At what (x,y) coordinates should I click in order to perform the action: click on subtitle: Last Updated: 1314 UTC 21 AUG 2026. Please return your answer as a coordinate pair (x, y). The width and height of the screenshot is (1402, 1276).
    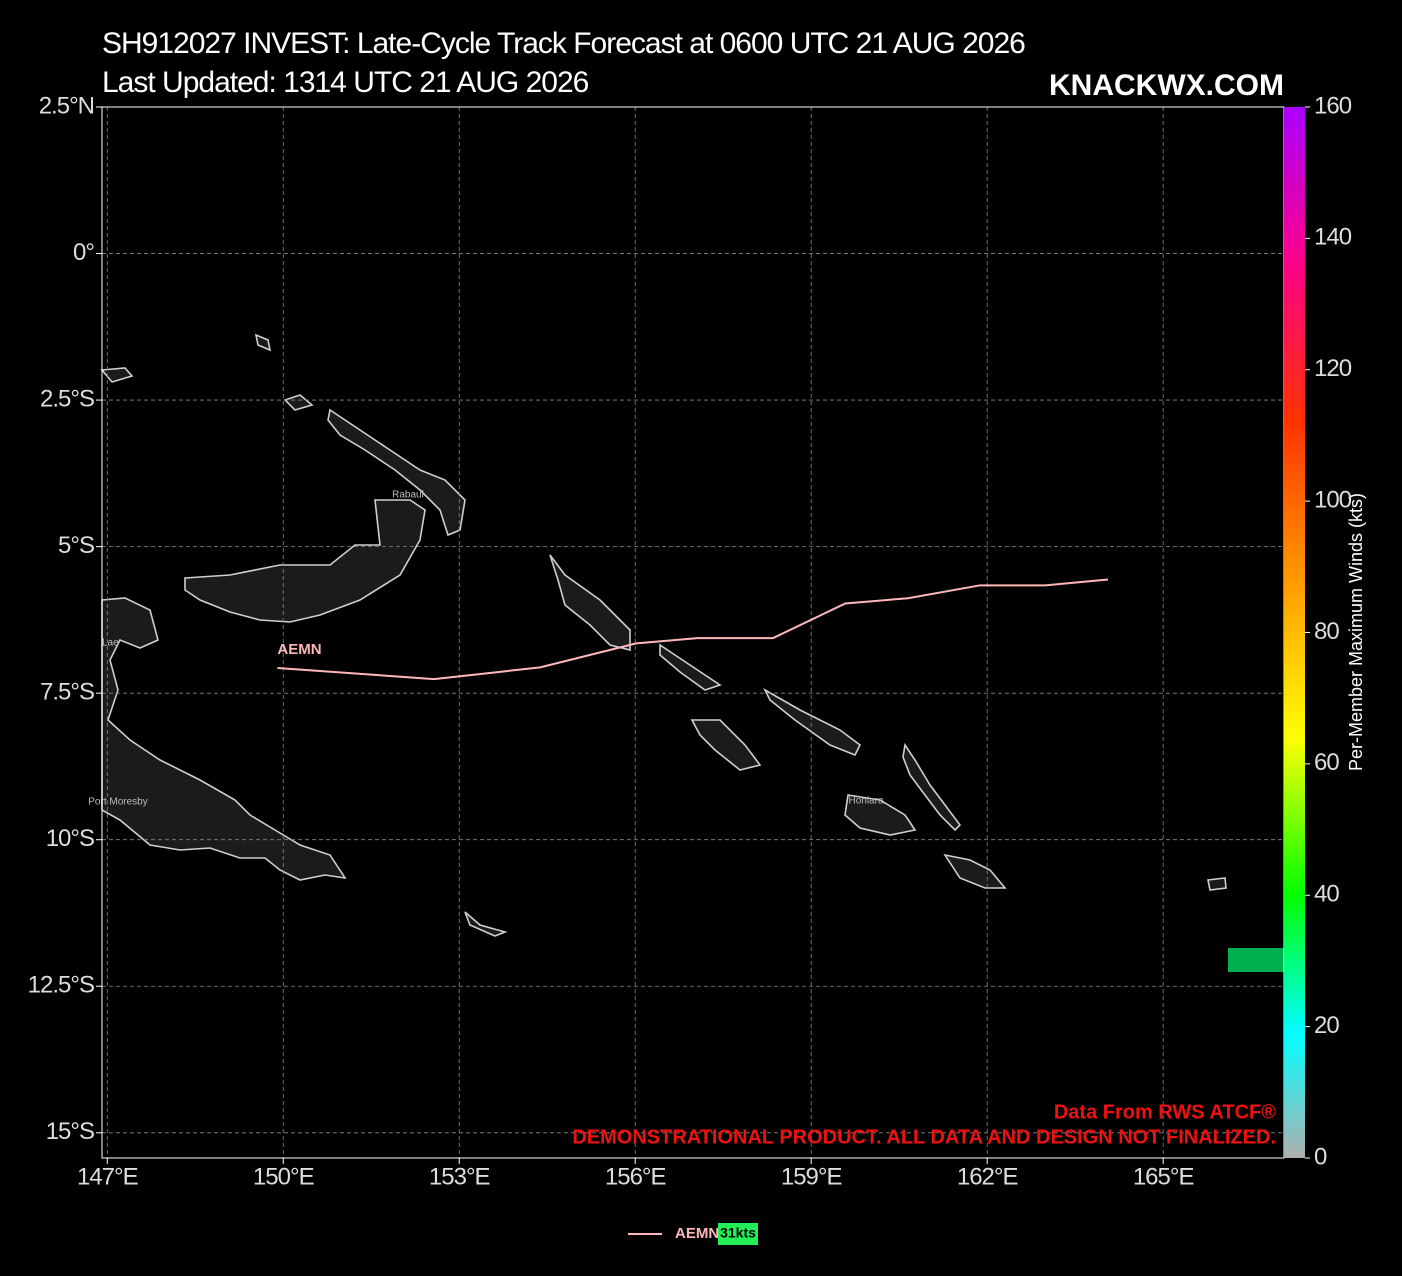
    Looking at the image, I should click on (345, 82).